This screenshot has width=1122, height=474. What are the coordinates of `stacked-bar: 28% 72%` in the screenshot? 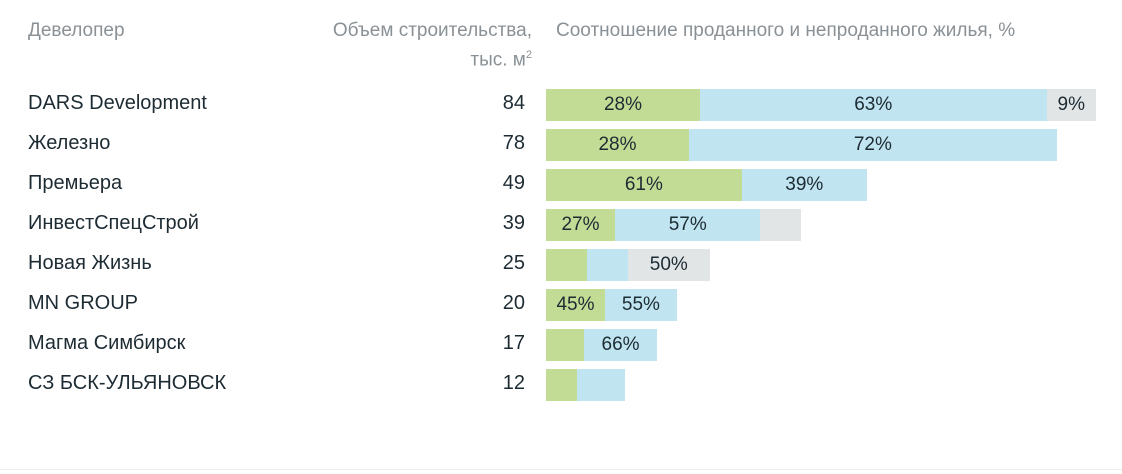 It's located at (801, 145).